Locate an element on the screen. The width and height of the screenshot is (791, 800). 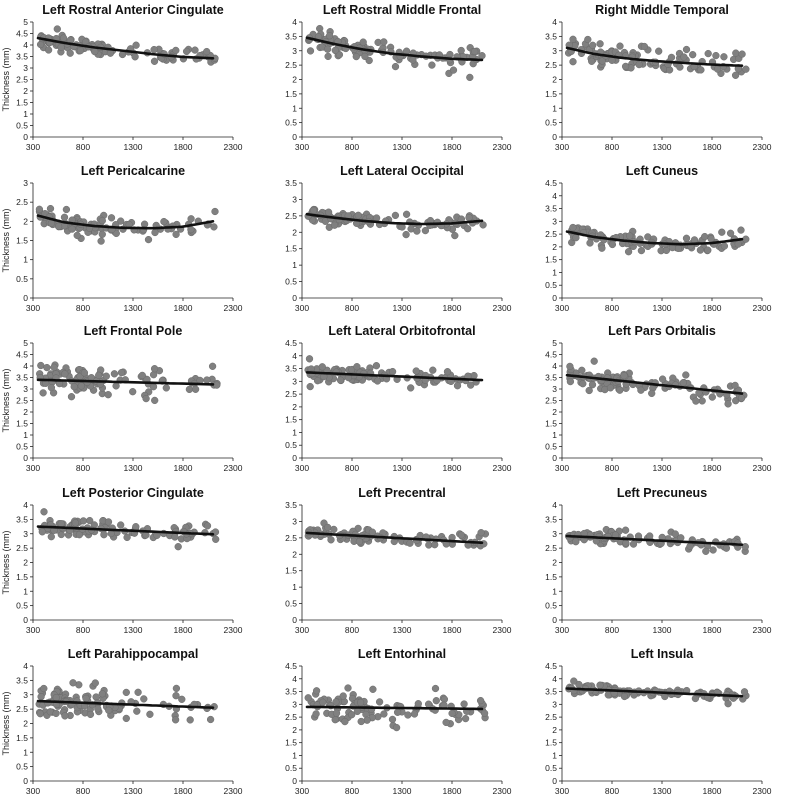
panel-title: Left Precuneus is located at coordinates (662, 493).